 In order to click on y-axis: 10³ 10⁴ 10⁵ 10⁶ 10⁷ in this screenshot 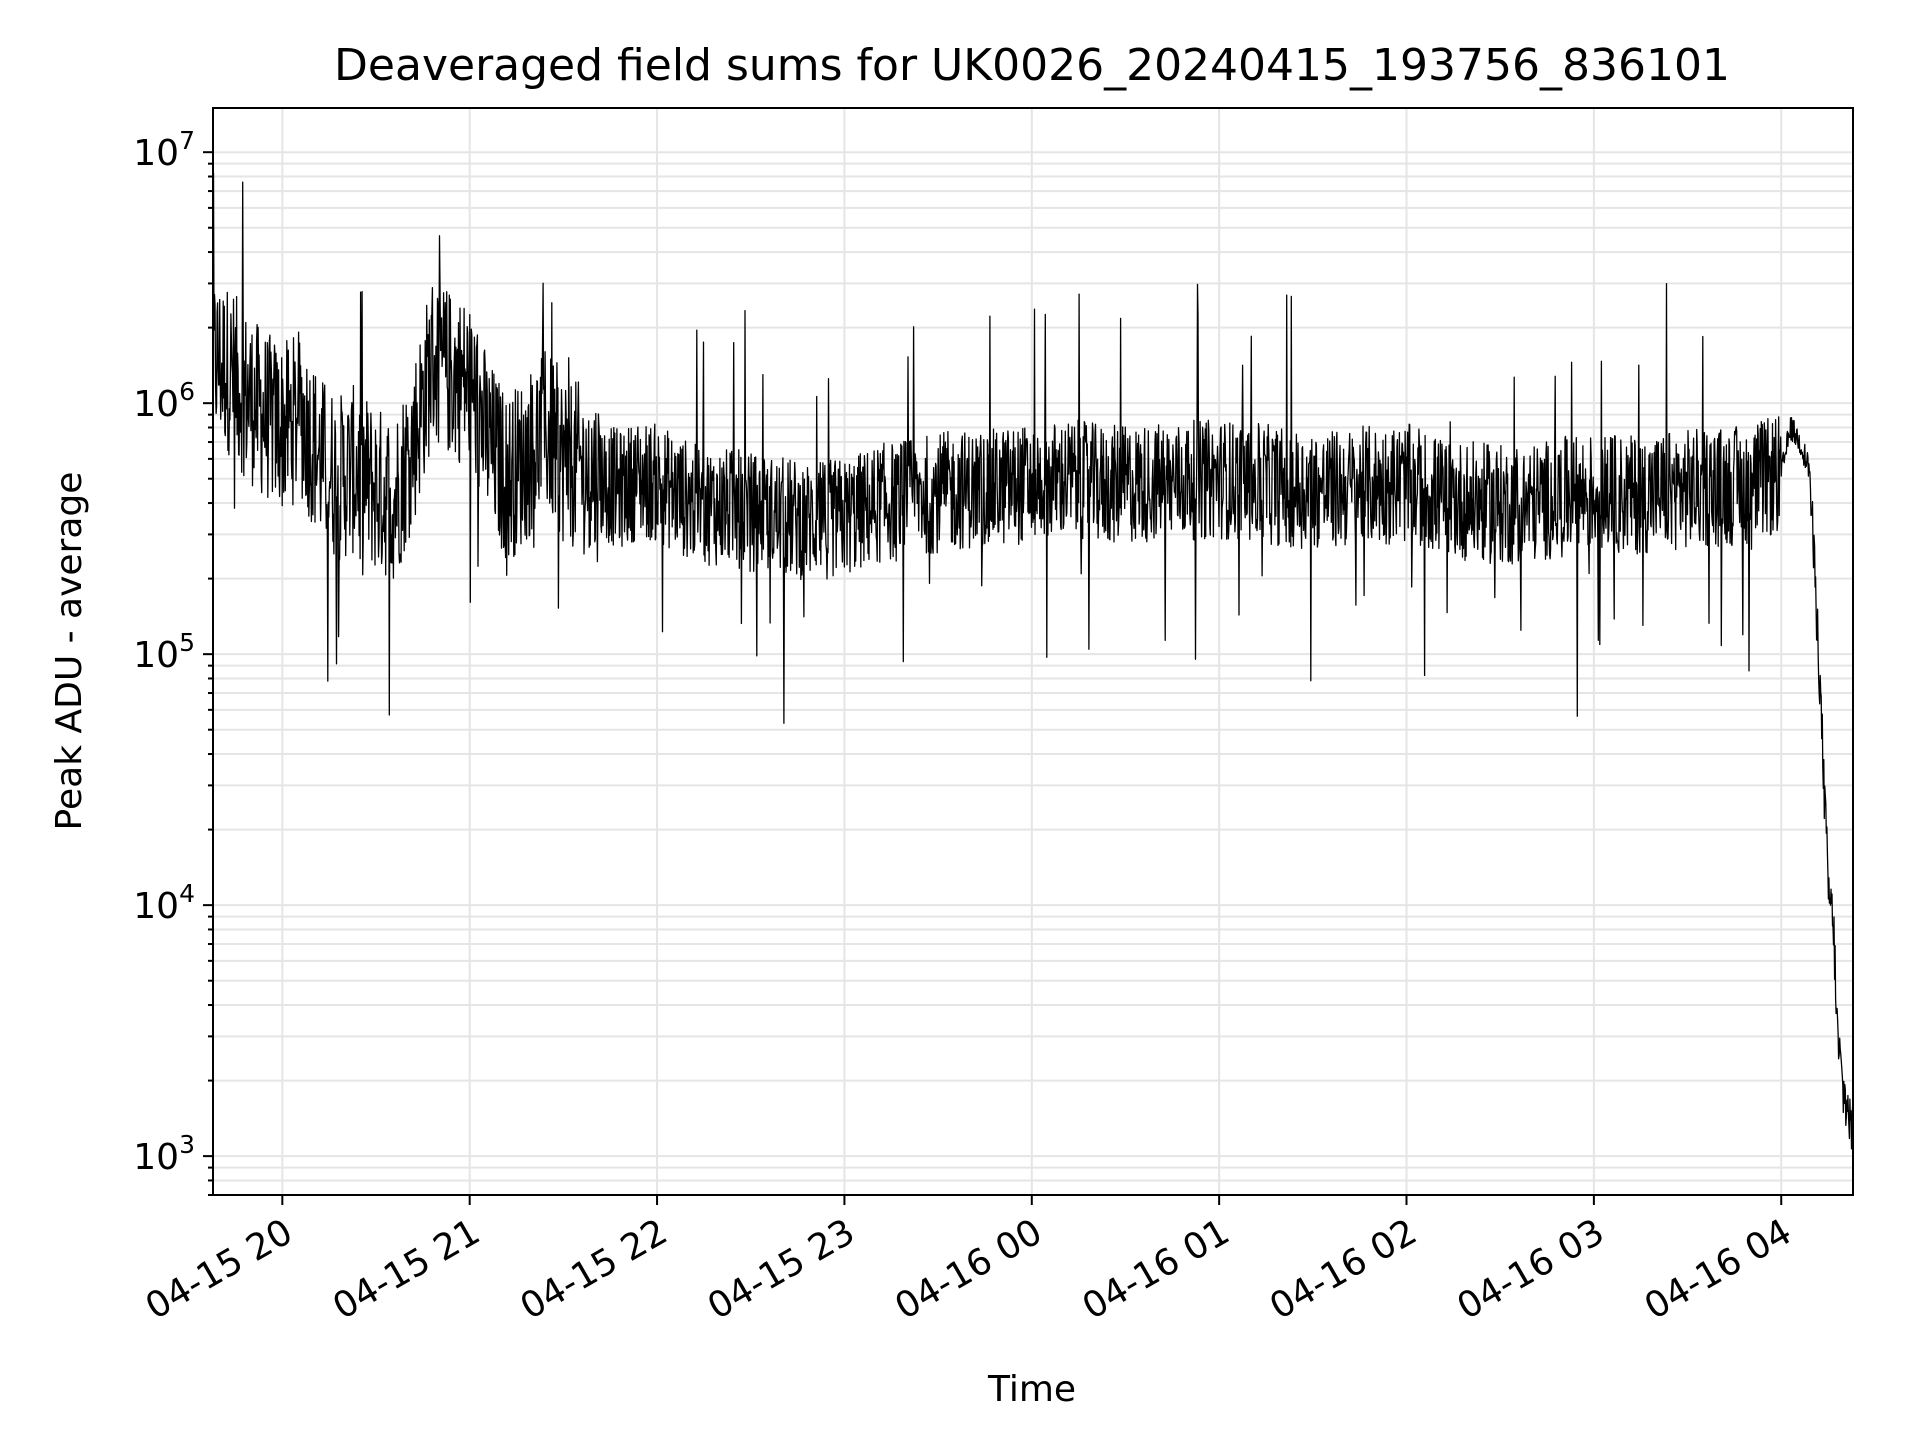, I will do `click(173, 661)`.